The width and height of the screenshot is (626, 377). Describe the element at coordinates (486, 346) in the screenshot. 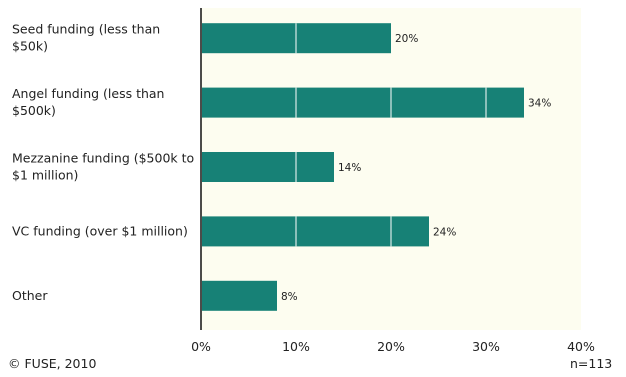

I see `x-tick-label: 30%` at that location.